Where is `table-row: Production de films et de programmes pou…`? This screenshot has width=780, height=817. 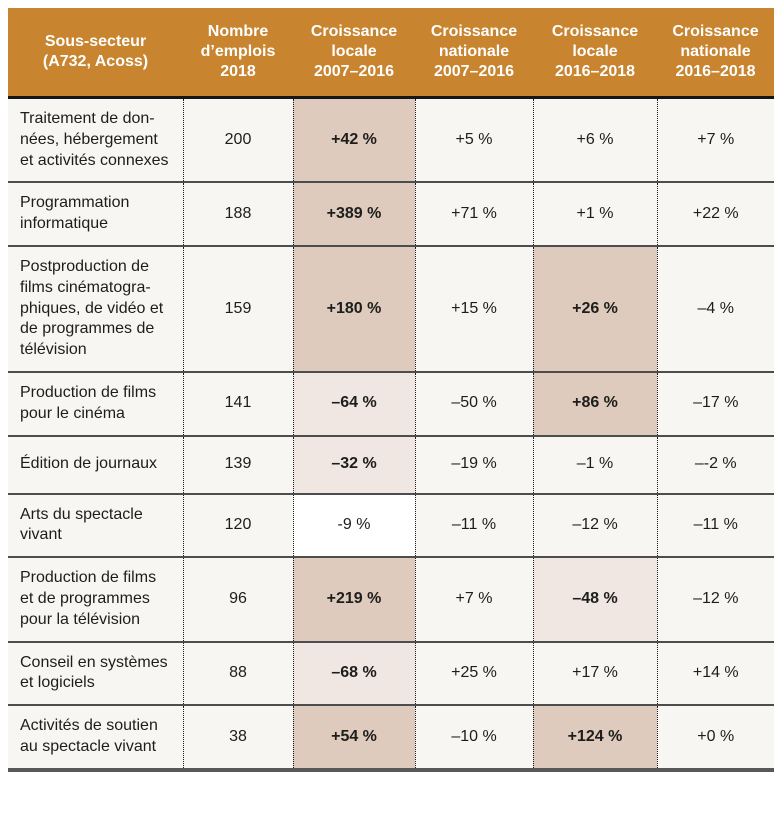 table-row: Production de films et de programmes pou… is located at coordinates (391, 599).